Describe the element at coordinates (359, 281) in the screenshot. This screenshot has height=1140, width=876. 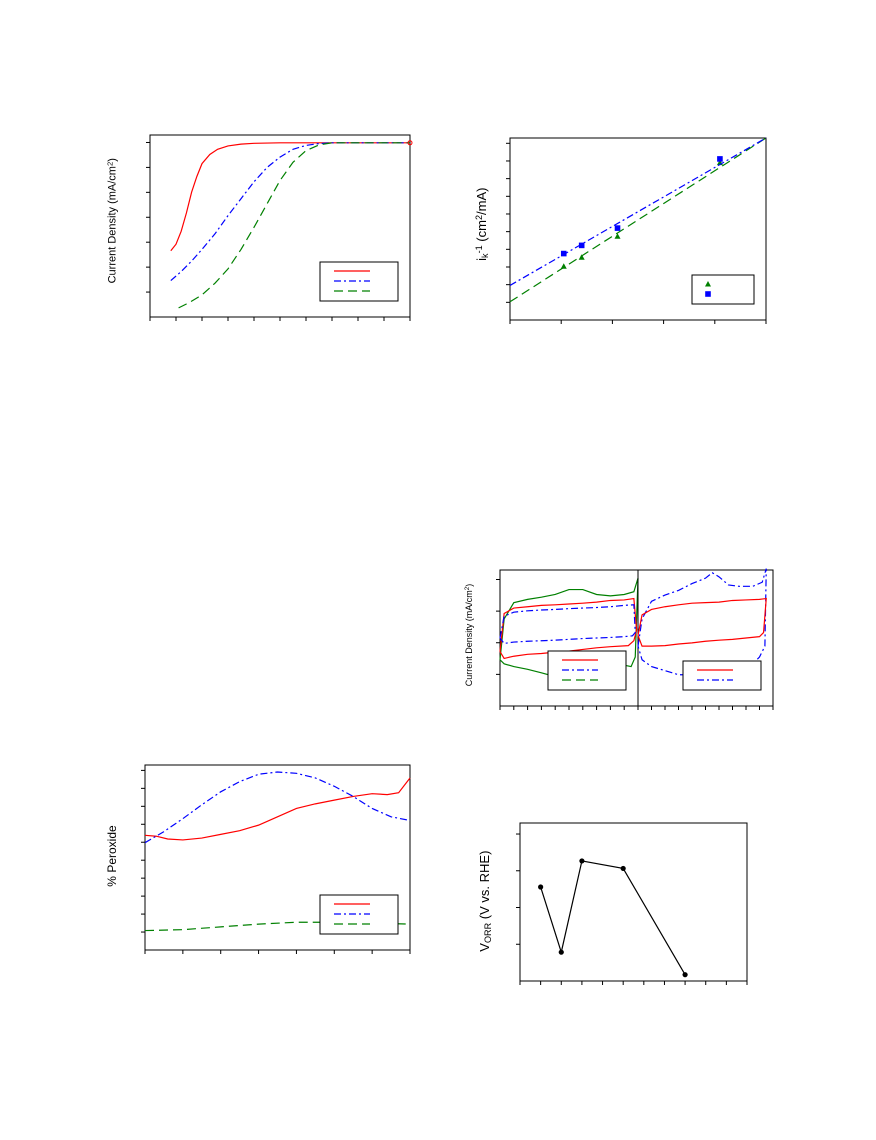
I see `polarization-legend-box` at that location.